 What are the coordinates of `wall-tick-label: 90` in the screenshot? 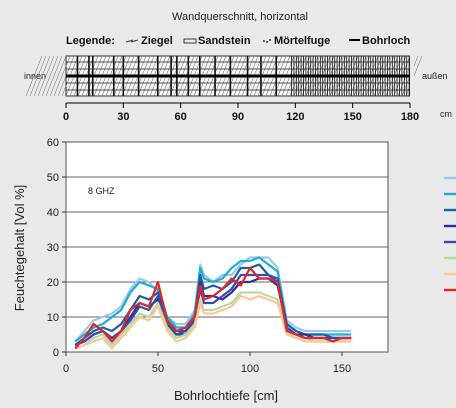 It's located at (238, 117).